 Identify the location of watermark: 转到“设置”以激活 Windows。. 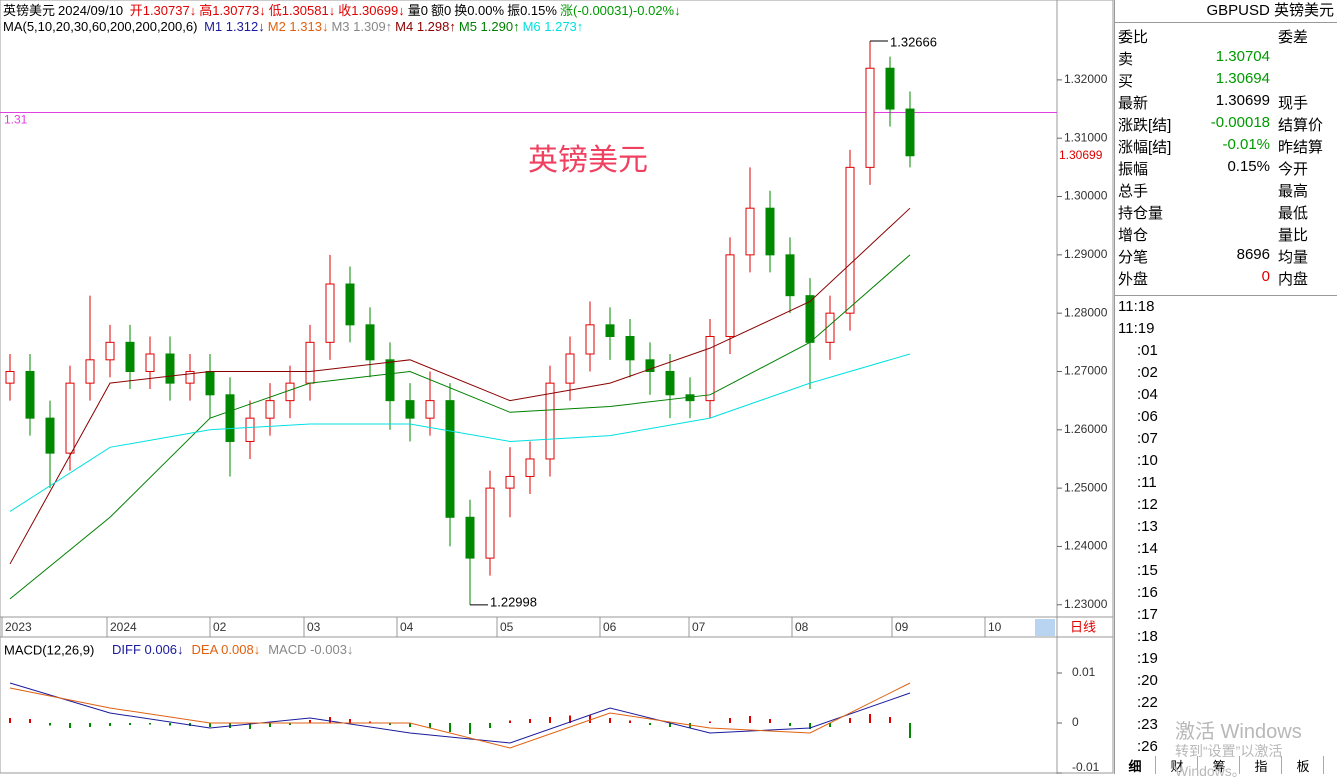
(1229, 761).